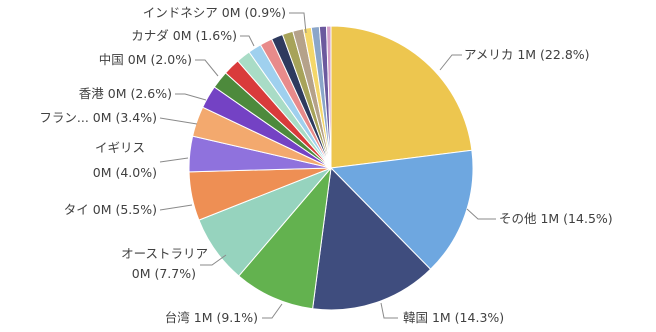 The height and width of the screenshot is (332, 656). Describe the element at coordinates (98, 117) in the screenshot. I see `slice-label-france: フラン... 0M (3.4%)` at that location.